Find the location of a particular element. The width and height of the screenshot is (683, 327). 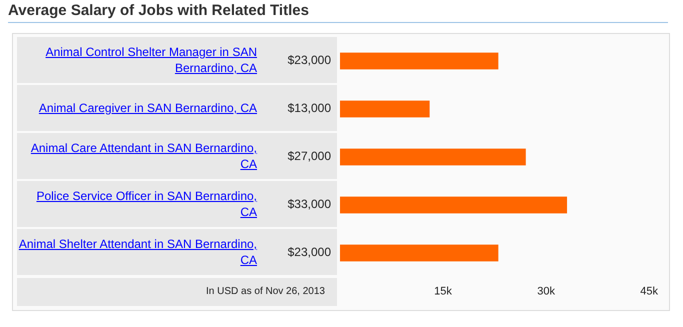

x-tick-label: 30k is located at coordinates (546, 292).